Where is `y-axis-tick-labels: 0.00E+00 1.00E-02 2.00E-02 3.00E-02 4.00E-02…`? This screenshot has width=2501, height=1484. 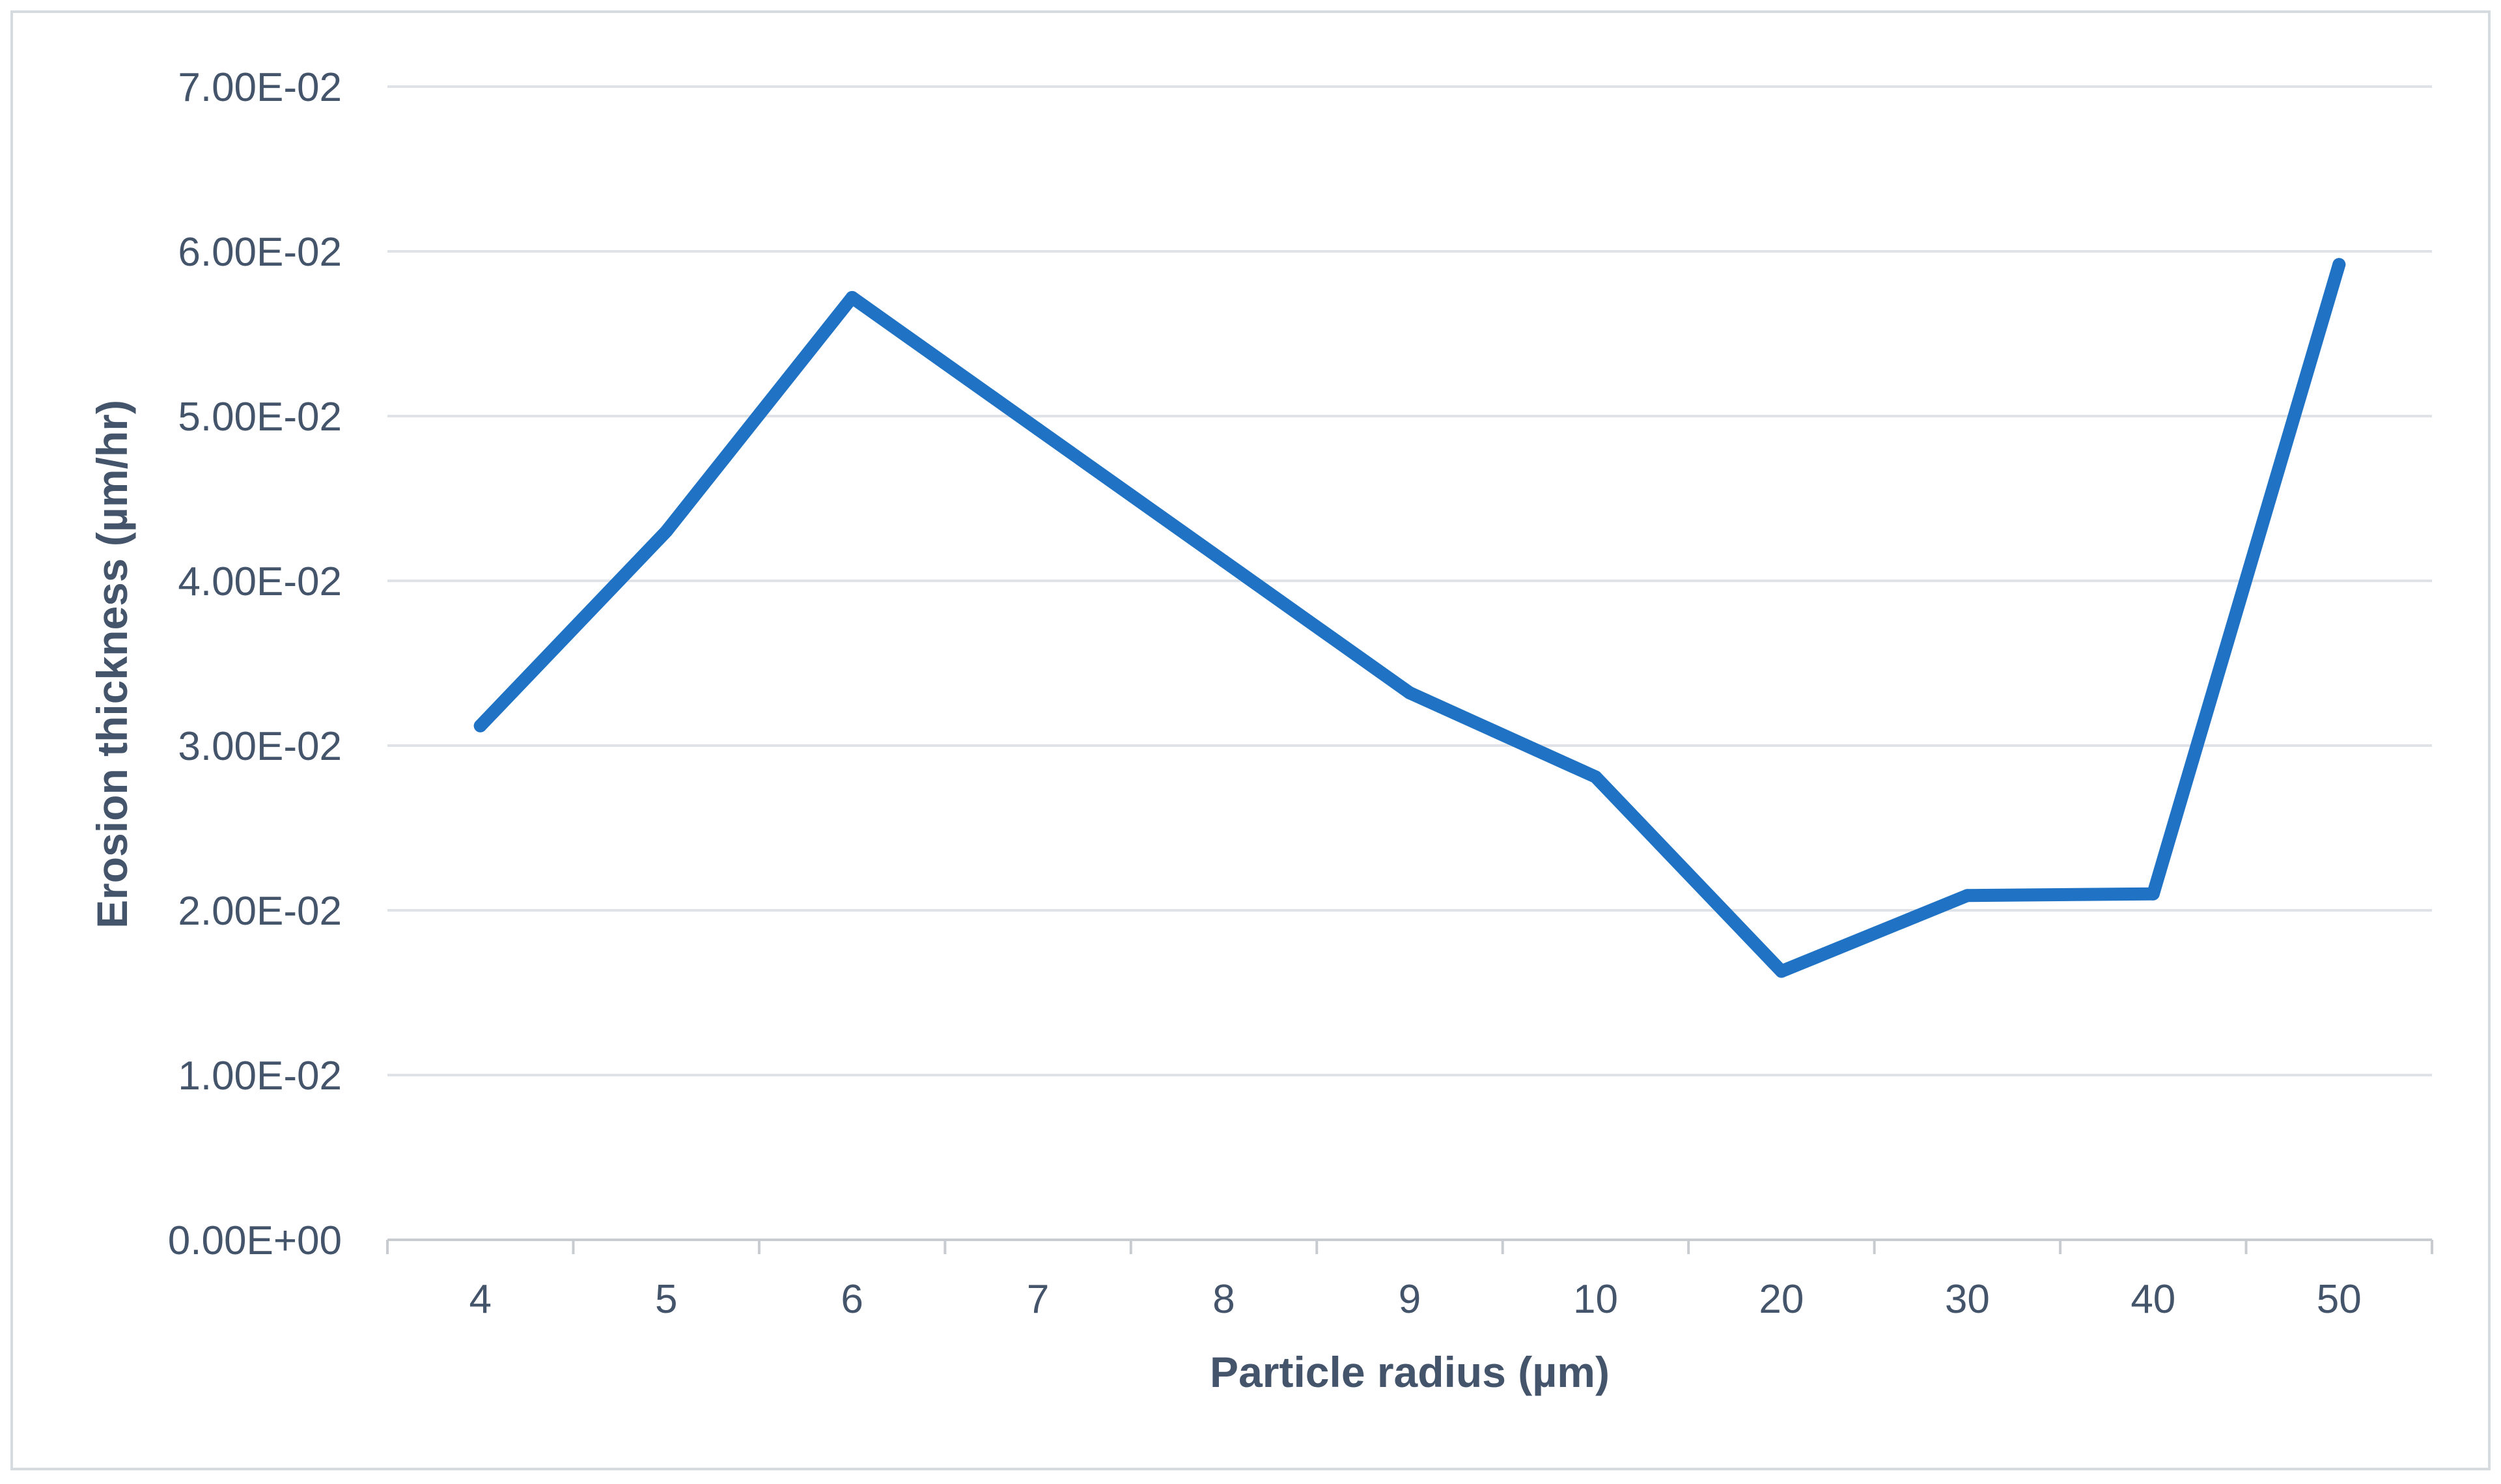 y-axis-tick-labels: 0.00E+00 1.00E-02 2.00E-02 3.00E-02 4.00E-02… is located at coordinates (255, 664).